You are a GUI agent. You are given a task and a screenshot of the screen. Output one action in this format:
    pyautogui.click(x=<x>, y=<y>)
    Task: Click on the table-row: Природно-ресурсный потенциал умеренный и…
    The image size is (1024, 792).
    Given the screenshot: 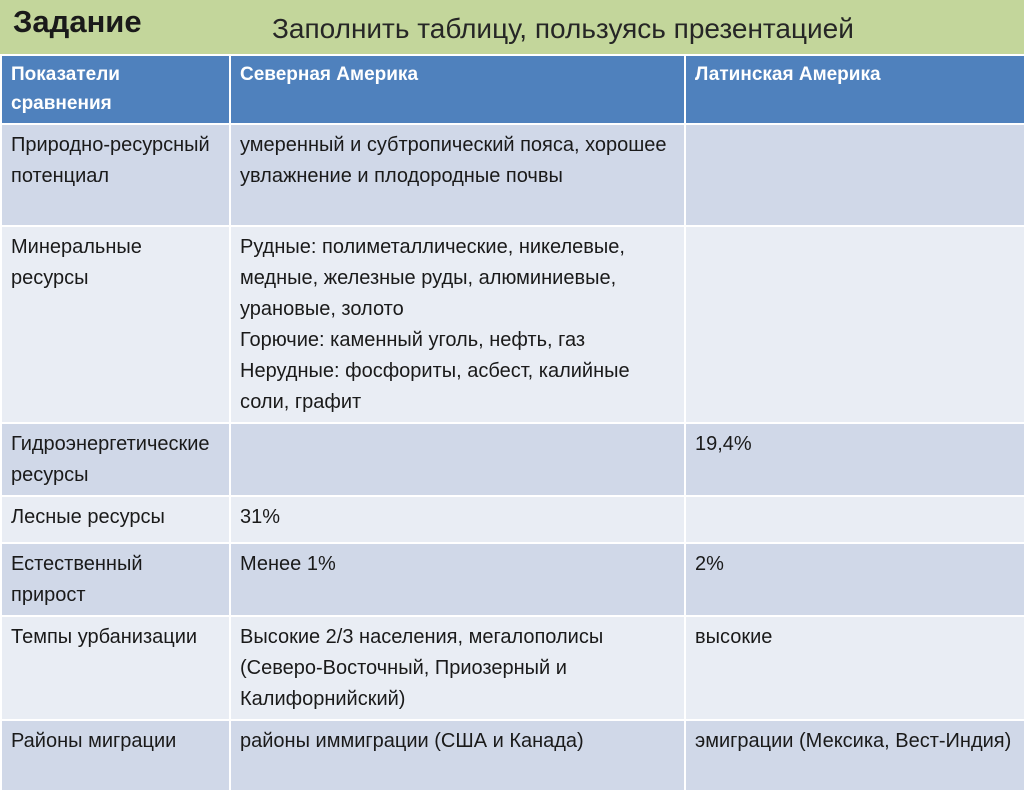 What is the action you would take?
    pyautogui.click(x=512, y=175)
    